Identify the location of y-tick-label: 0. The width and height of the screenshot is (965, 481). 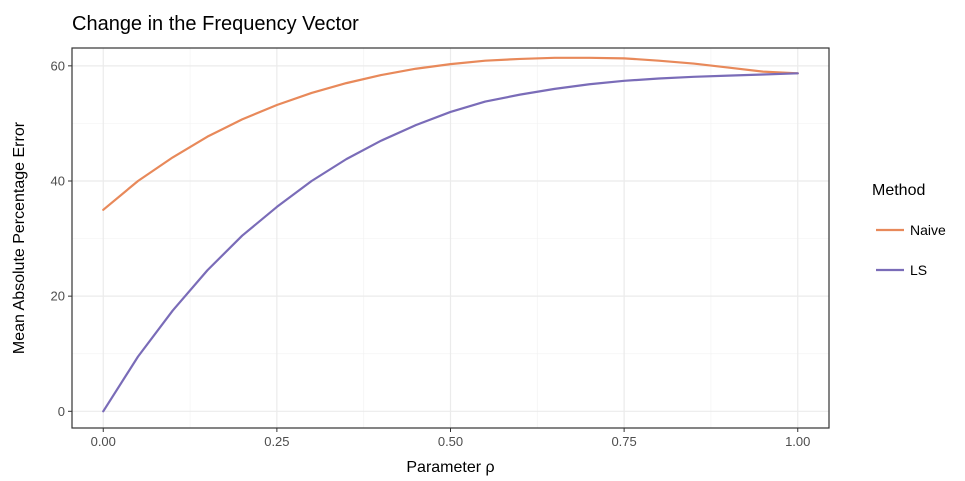
(61, 411).